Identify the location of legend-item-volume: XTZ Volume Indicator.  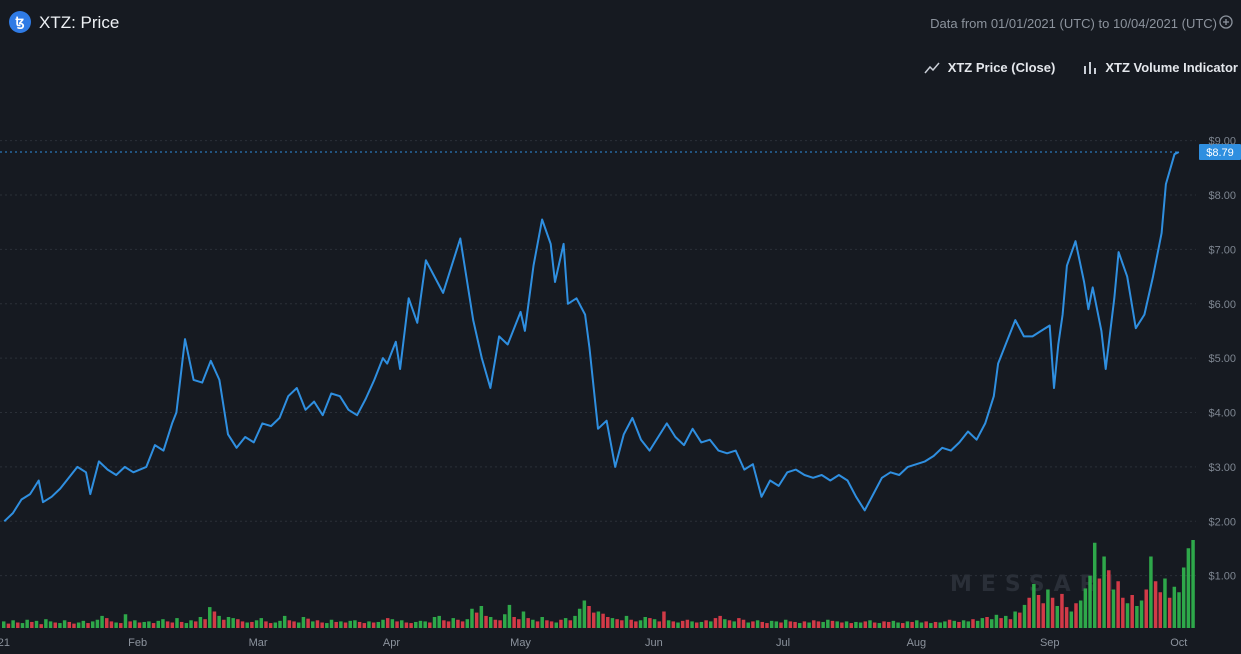
(1160, 67).